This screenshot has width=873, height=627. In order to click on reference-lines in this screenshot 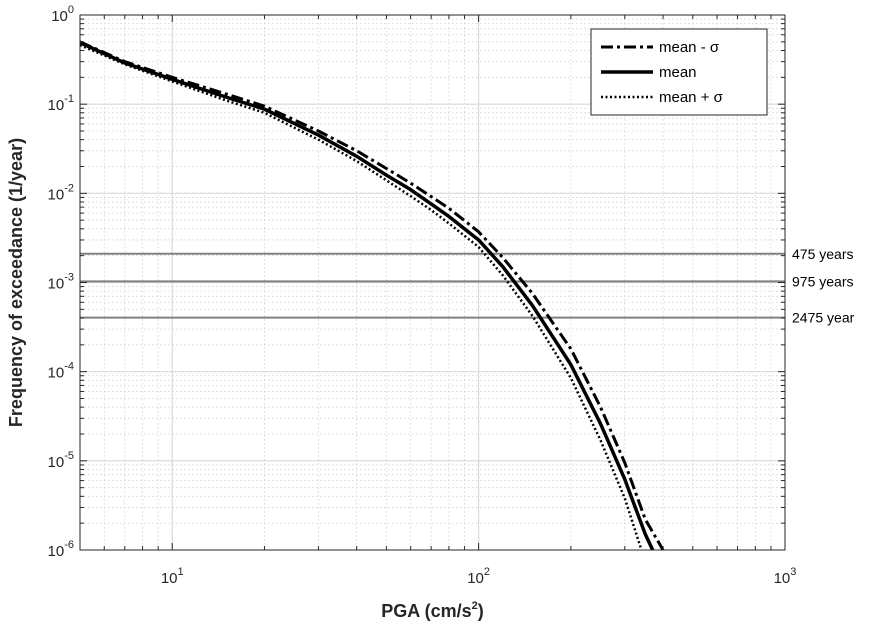, I will do `click(432, 285)`.